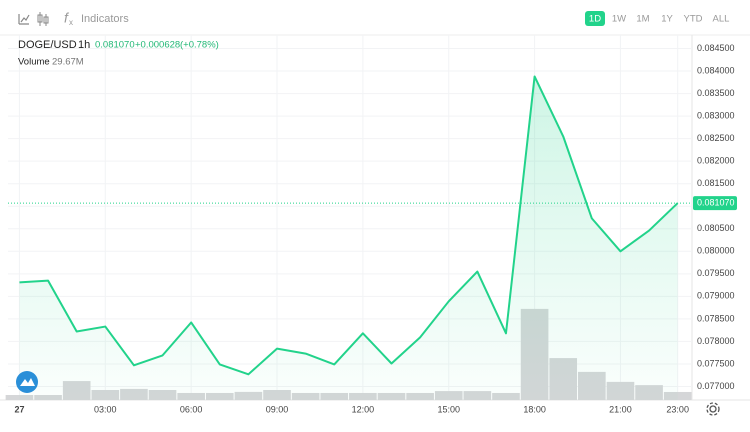  I want to click on range-button: 1D, so click(595, 19).